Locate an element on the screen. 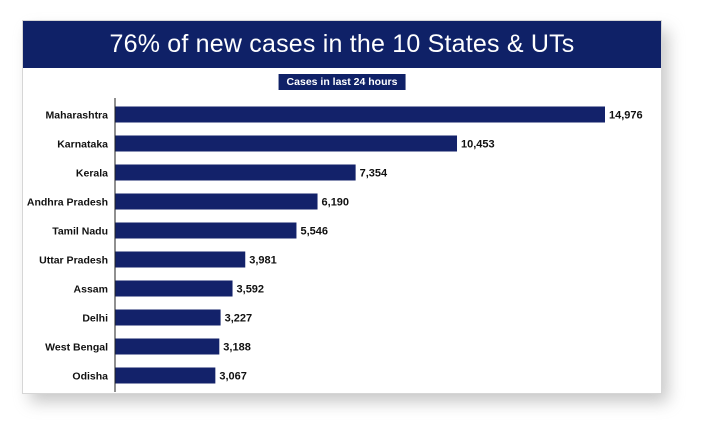 The width and height of the screenshot is (703, 440). value-label: 3,227 is located at coordinates (239, 319).